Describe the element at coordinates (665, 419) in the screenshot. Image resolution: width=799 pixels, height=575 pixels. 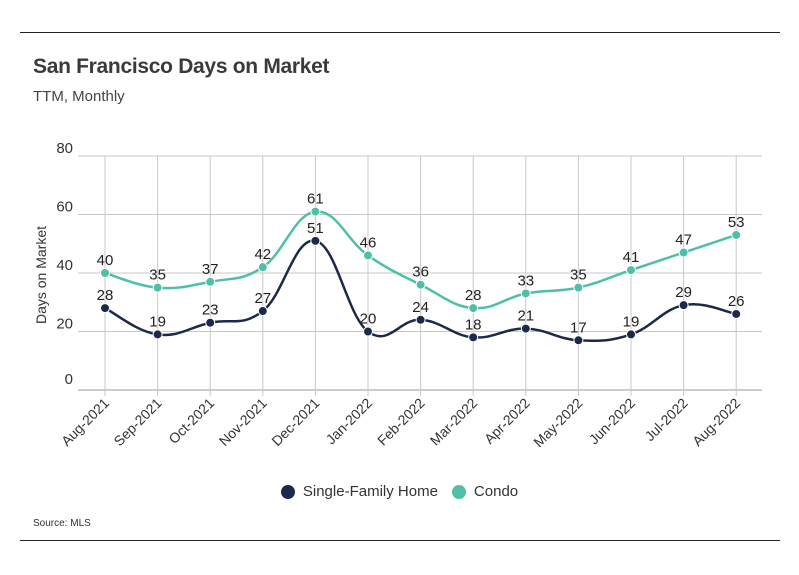
I see `x-tick-label: Jul-2022` at that location.